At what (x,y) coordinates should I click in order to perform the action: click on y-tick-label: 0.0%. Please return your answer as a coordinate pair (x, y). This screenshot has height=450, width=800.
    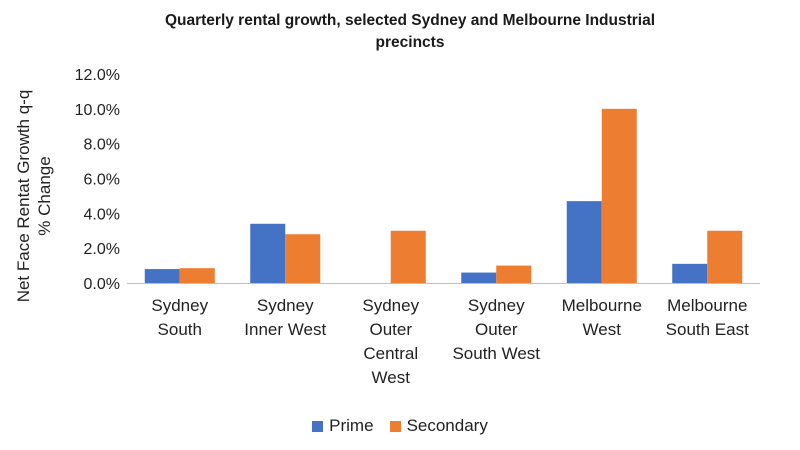
    Looking at the image, I should click on (102, 284).